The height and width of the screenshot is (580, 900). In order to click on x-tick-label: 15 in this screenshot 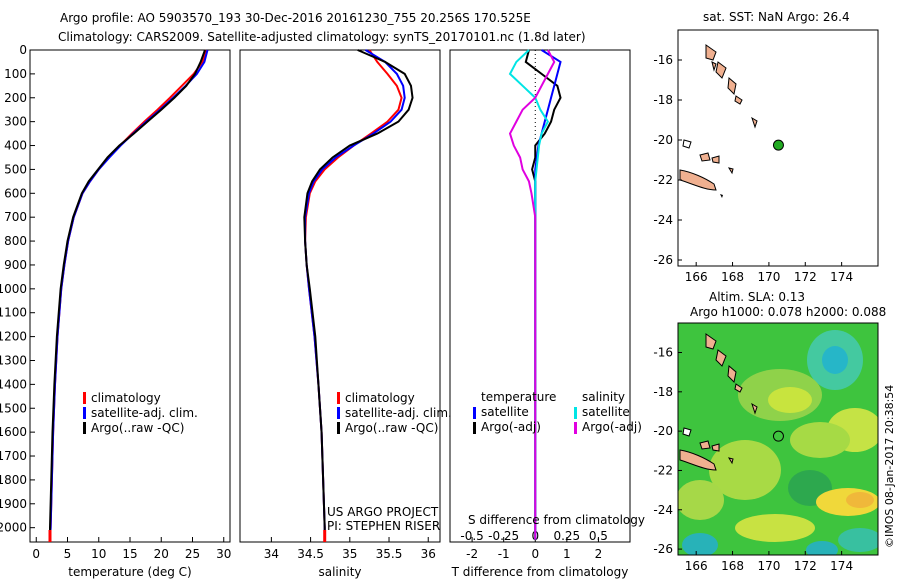, I will do `click(129, 554)`.